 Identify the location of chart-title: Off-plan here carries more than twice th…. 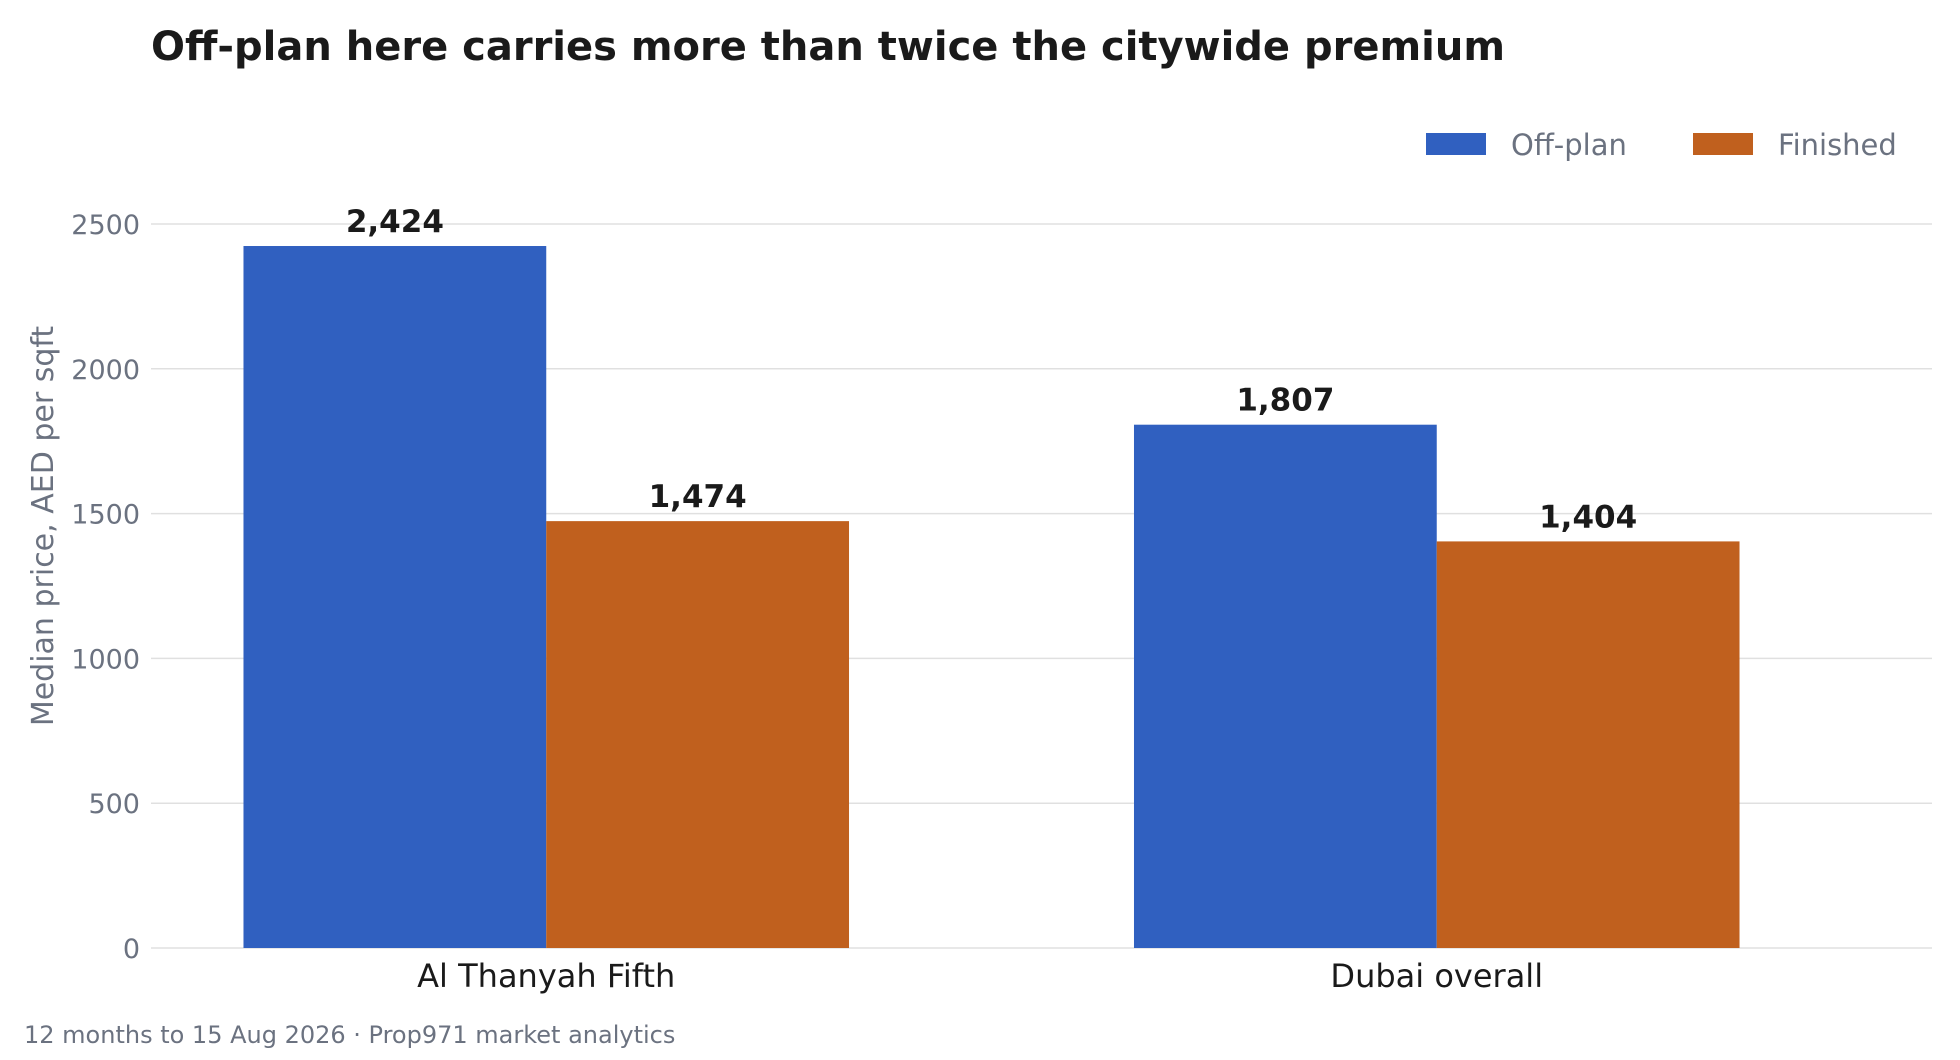
(828, 47).